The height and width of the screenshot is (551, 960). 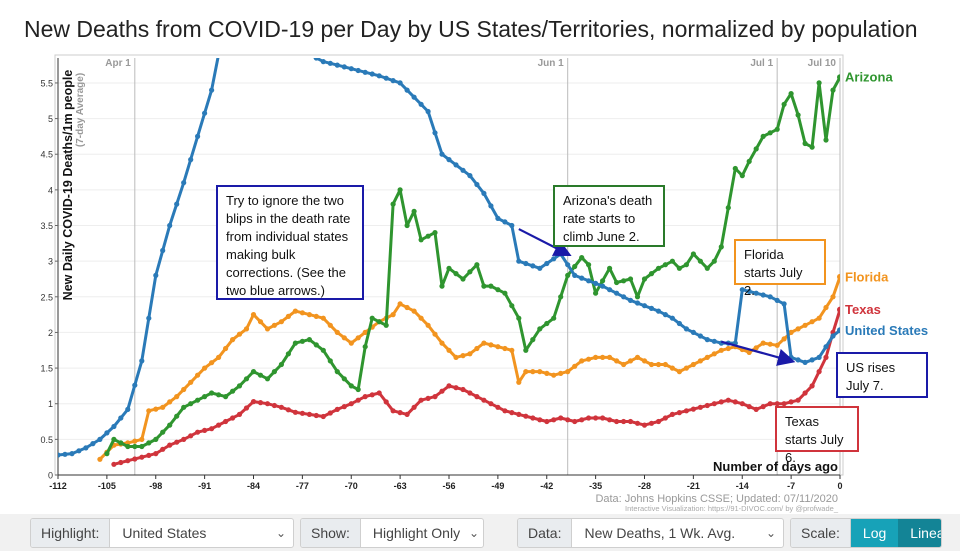 What do you see at coordinates (58, 486) in the screenshot?
I see `x-tick-label: -112` at bounding box center [58, 486].